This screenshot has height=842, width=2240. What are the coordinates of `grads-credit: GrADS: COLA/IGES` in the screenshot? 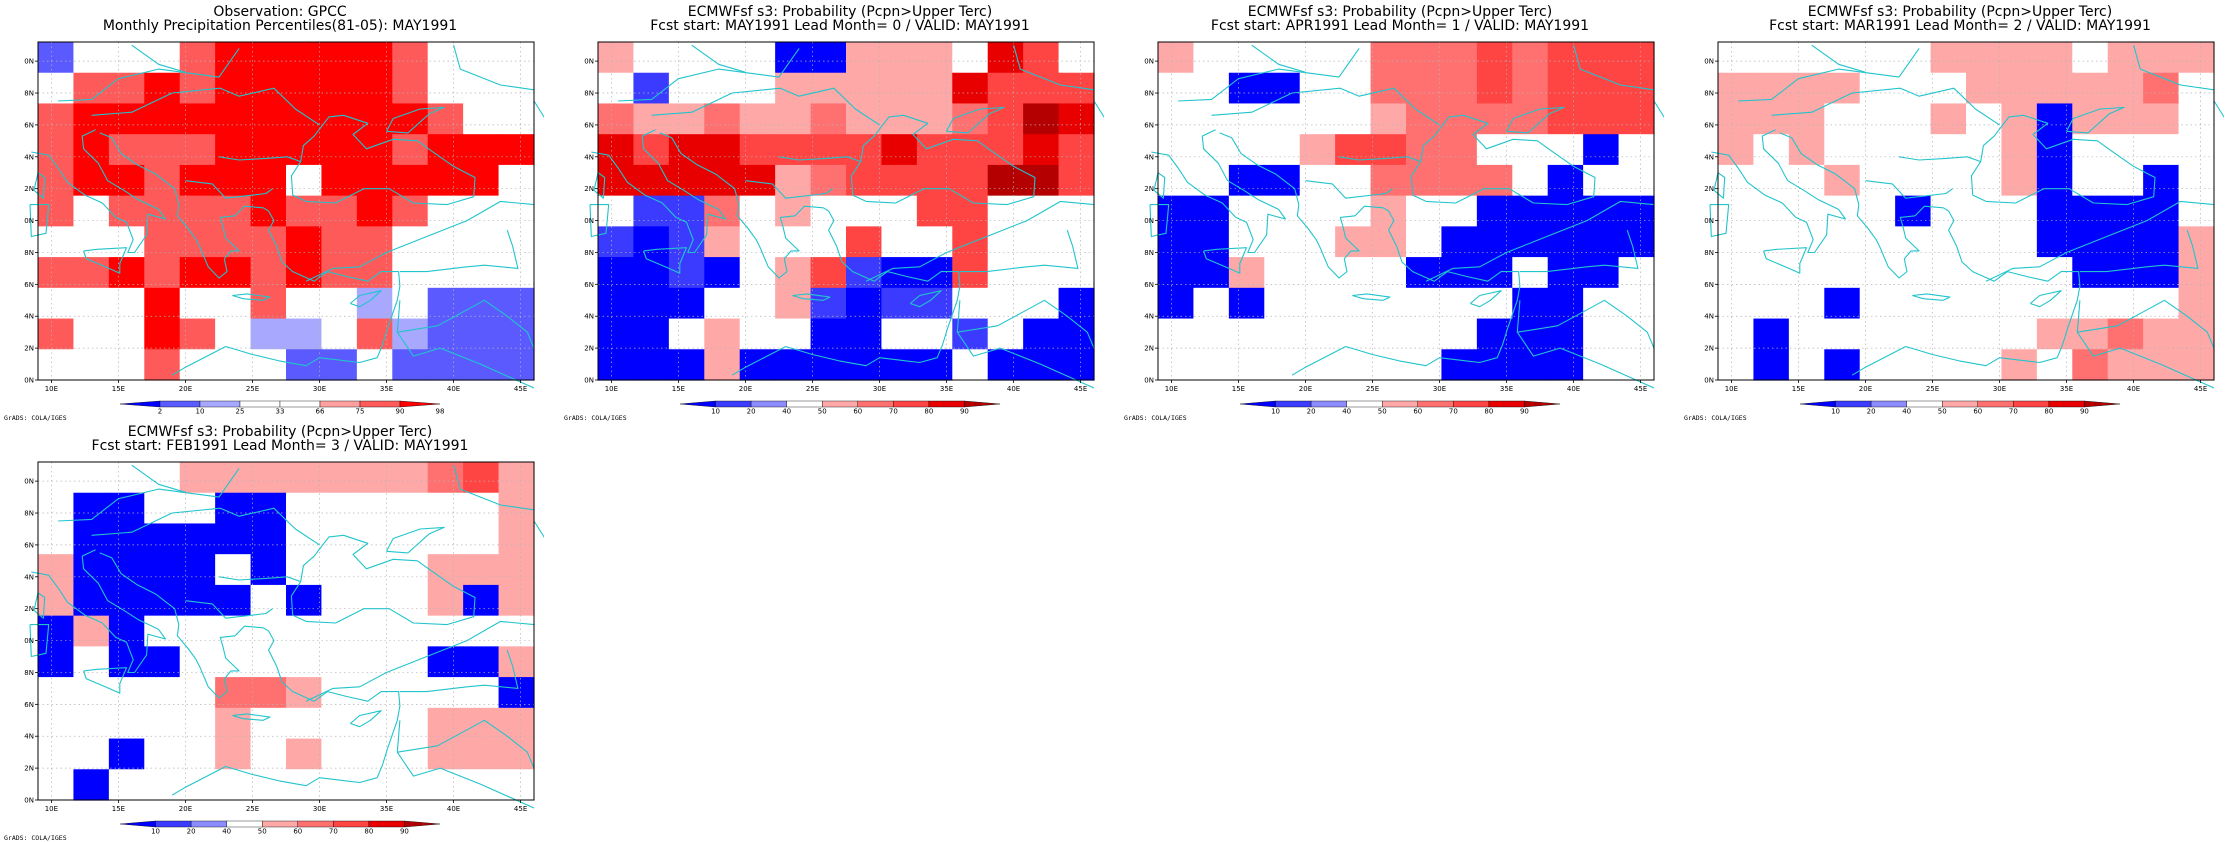 It's located at (35, 838).